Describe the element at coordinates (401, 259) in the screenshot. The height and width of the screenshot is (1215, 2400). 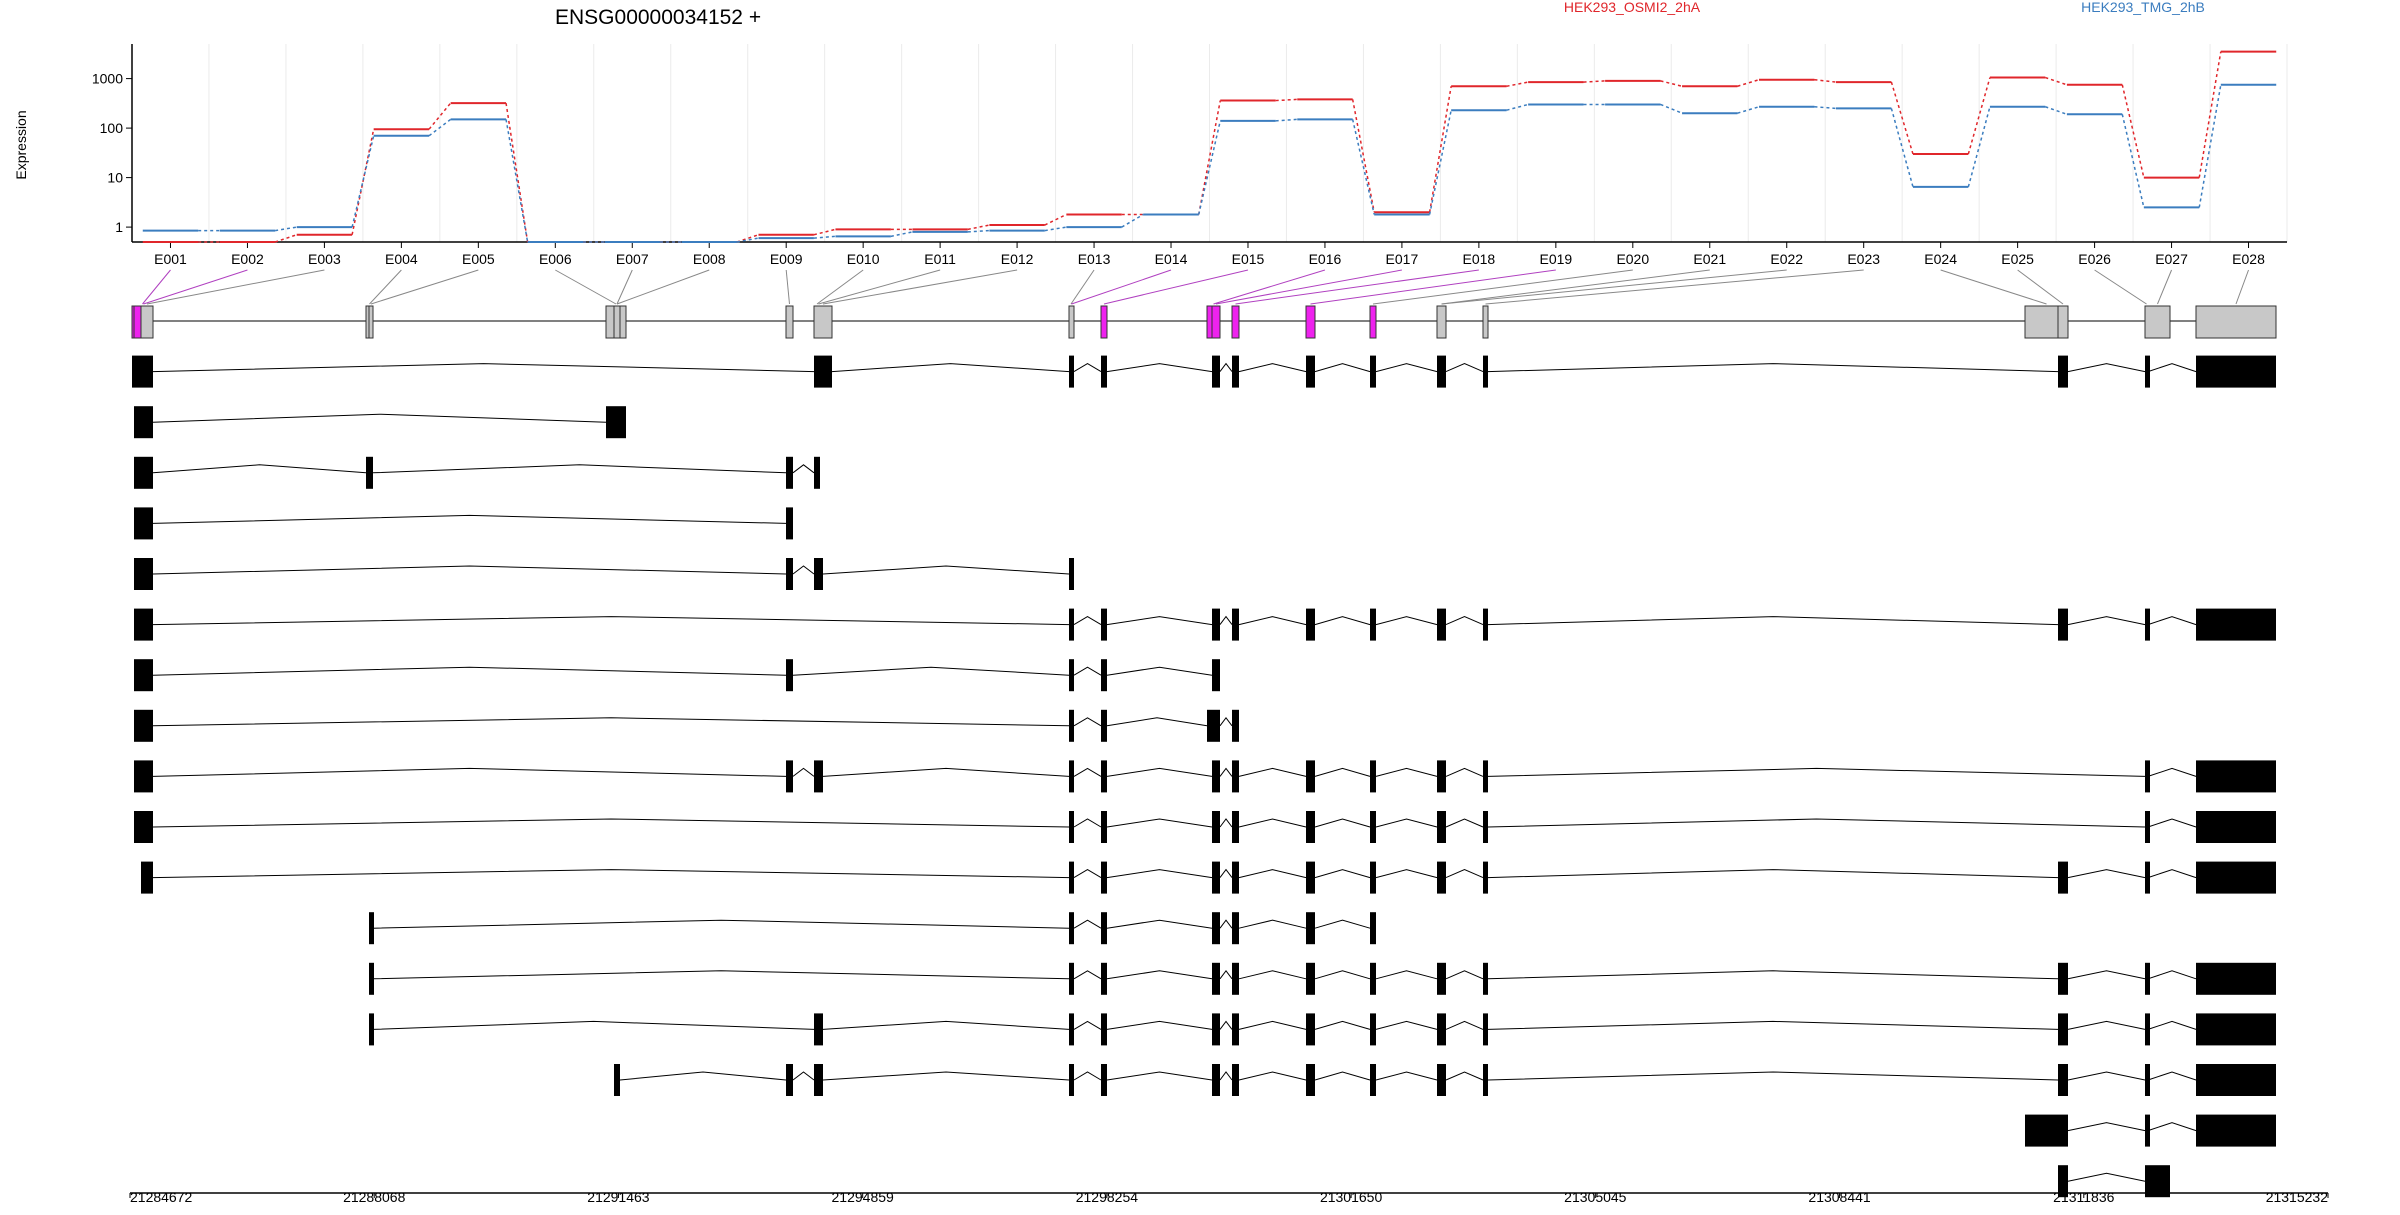
I see `x-tick-label-e004: E004` at that location.